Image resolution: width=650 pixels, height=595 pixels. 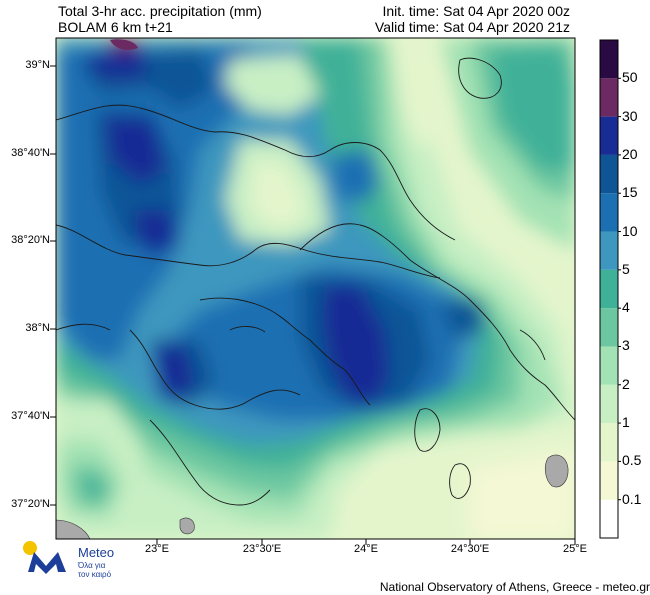 I want to click on legend-colorbar, so click(x=610, y=289).